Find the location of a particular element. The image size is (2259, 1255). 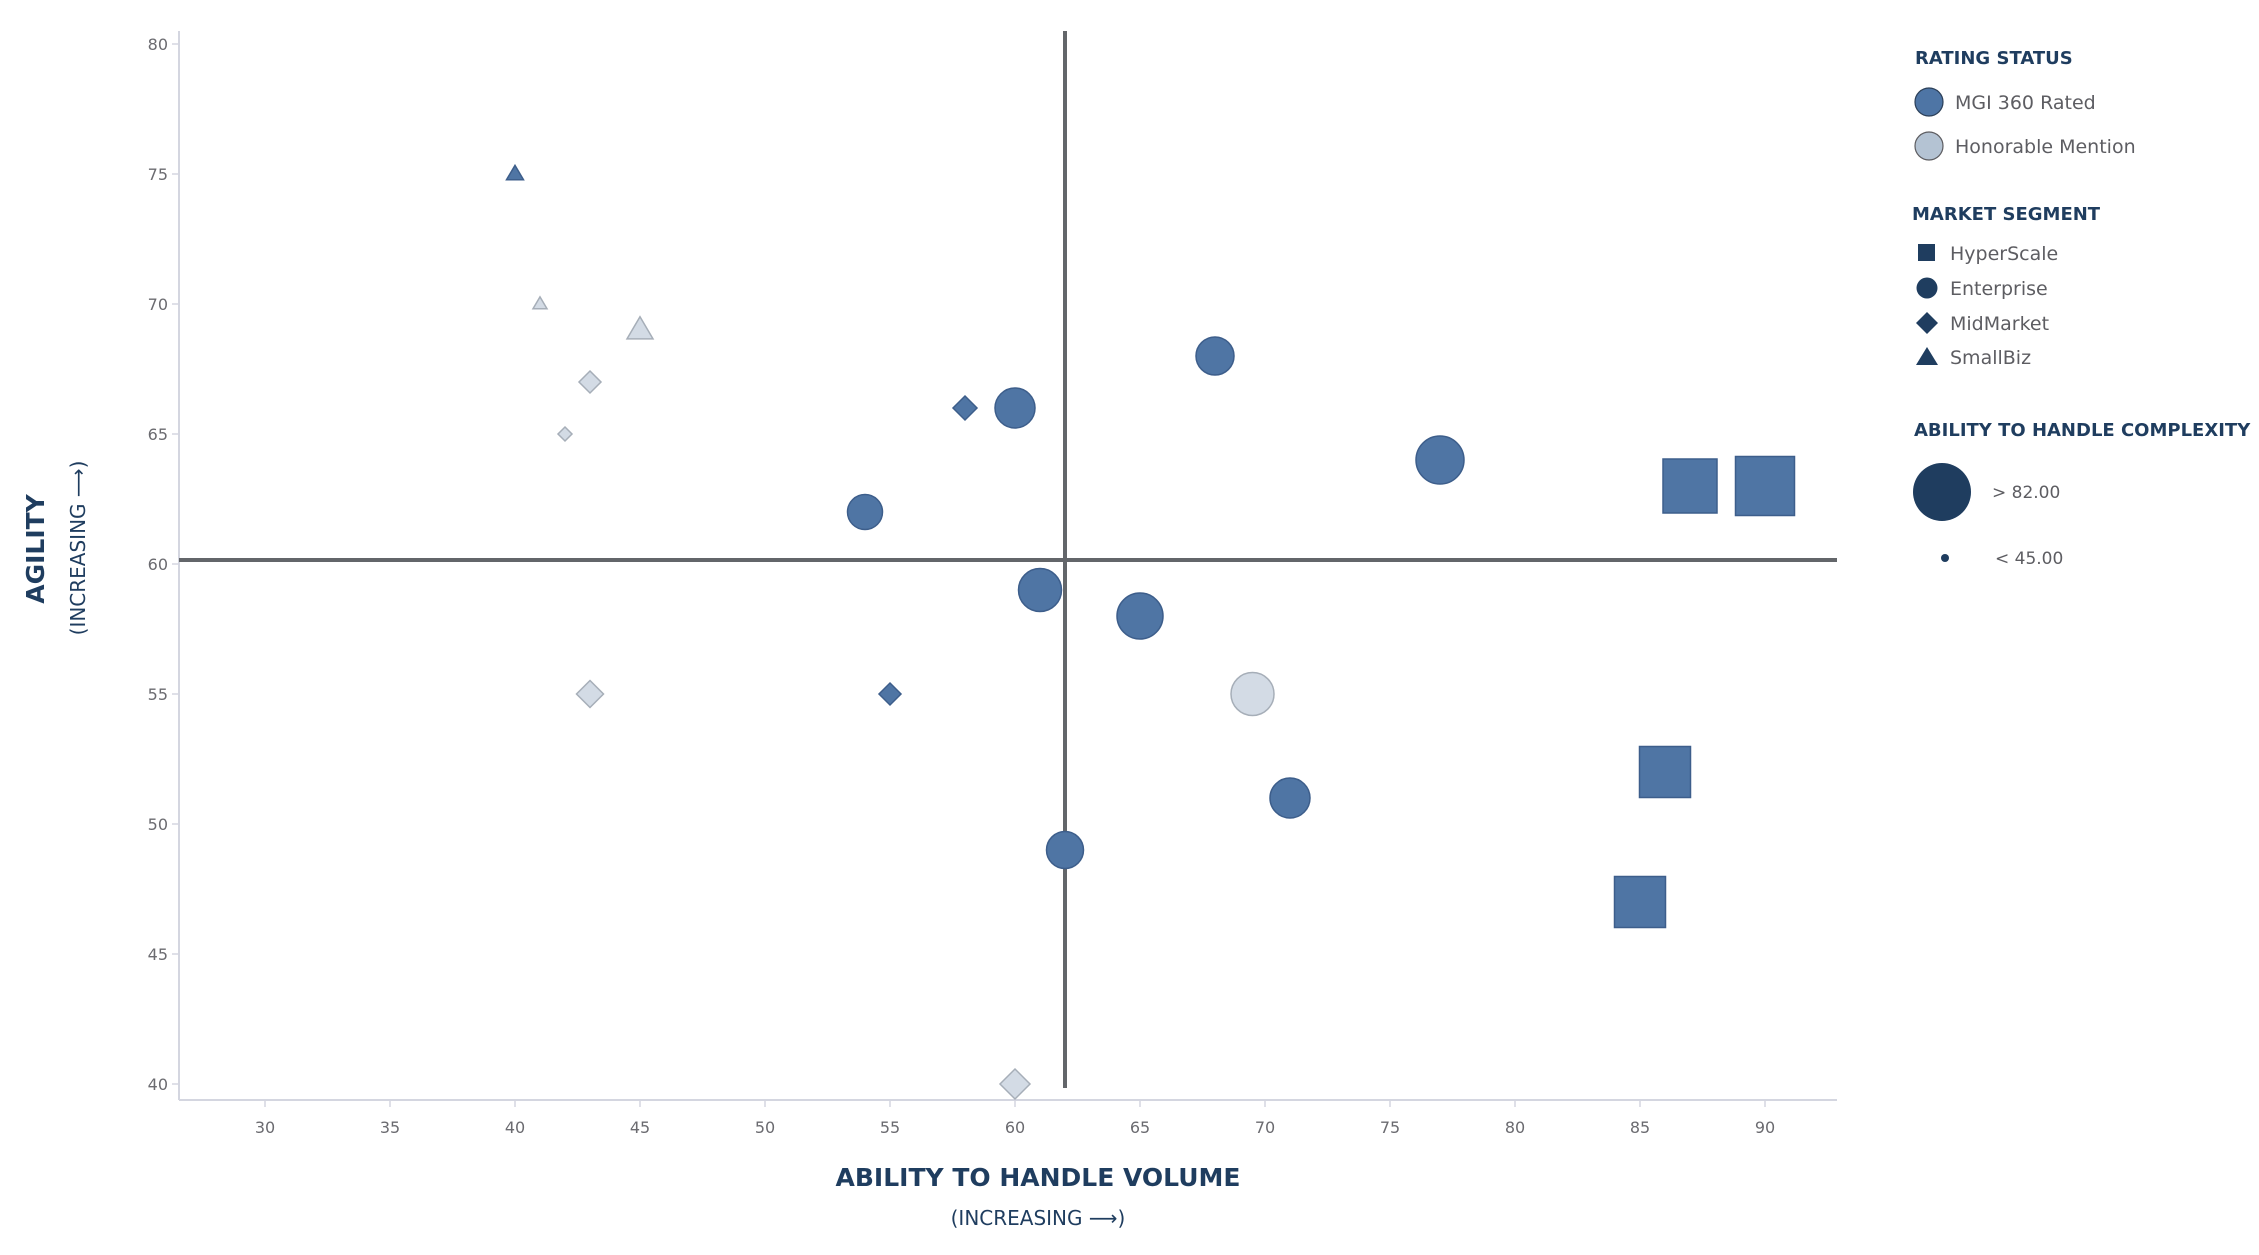

midmarket-point: Honorable Mention · MidMarket (60, 40) is located at coordinates (1015, 1084).